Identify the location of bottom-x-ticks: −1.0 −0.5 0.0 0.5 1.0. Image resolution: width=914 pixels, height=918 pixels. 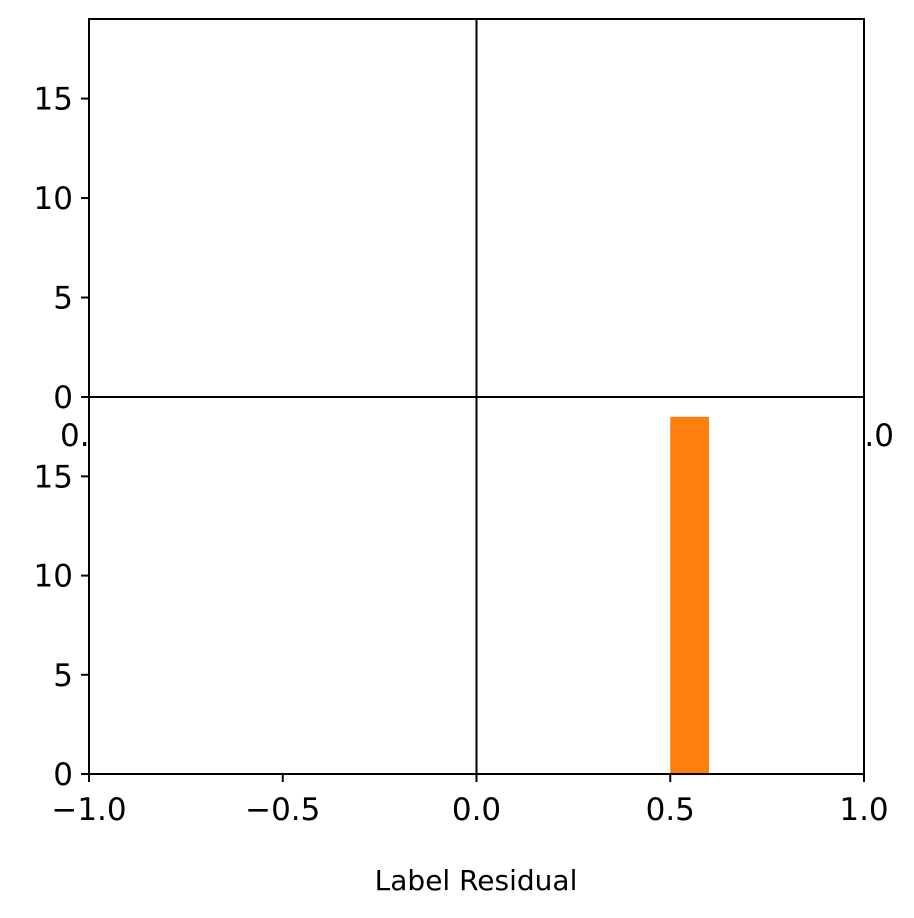
(470, 801).